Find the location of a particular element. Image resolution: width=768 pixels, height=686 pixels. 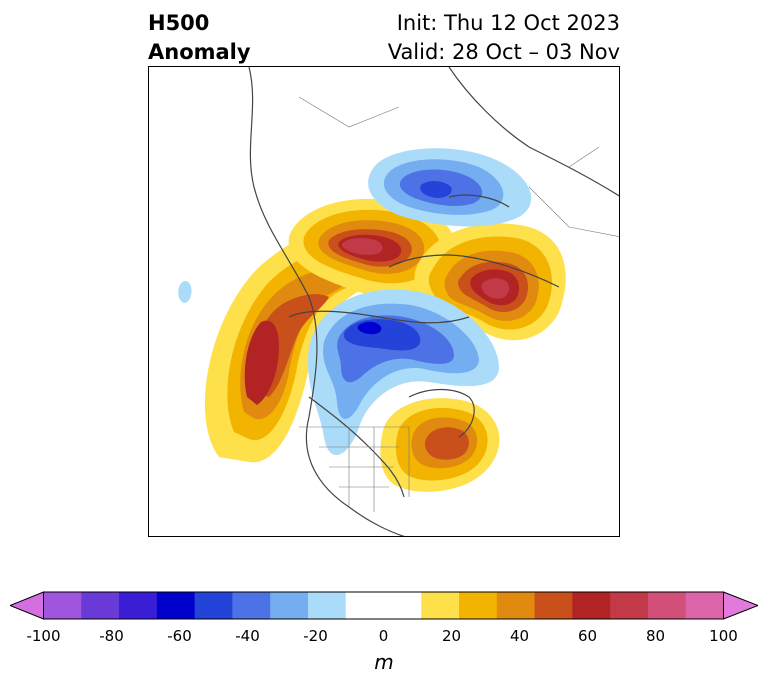

title-field: Anomaly is located at coordinates (199, 52).